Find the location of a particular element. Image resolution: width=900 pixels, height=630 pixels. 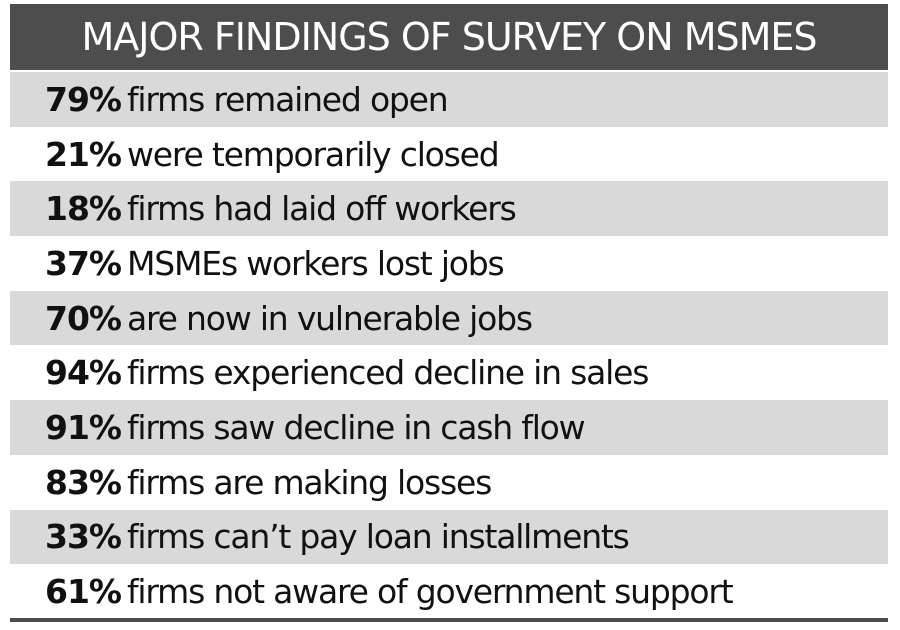

finding-row: 18% firms had laid off workers is located at coordinates (449, 209).